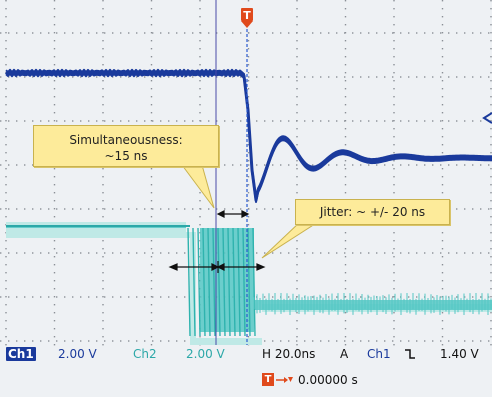  Describe the element at coordinates (487, 118) in the screenshot. I see `ch1-right-marker` at that location.